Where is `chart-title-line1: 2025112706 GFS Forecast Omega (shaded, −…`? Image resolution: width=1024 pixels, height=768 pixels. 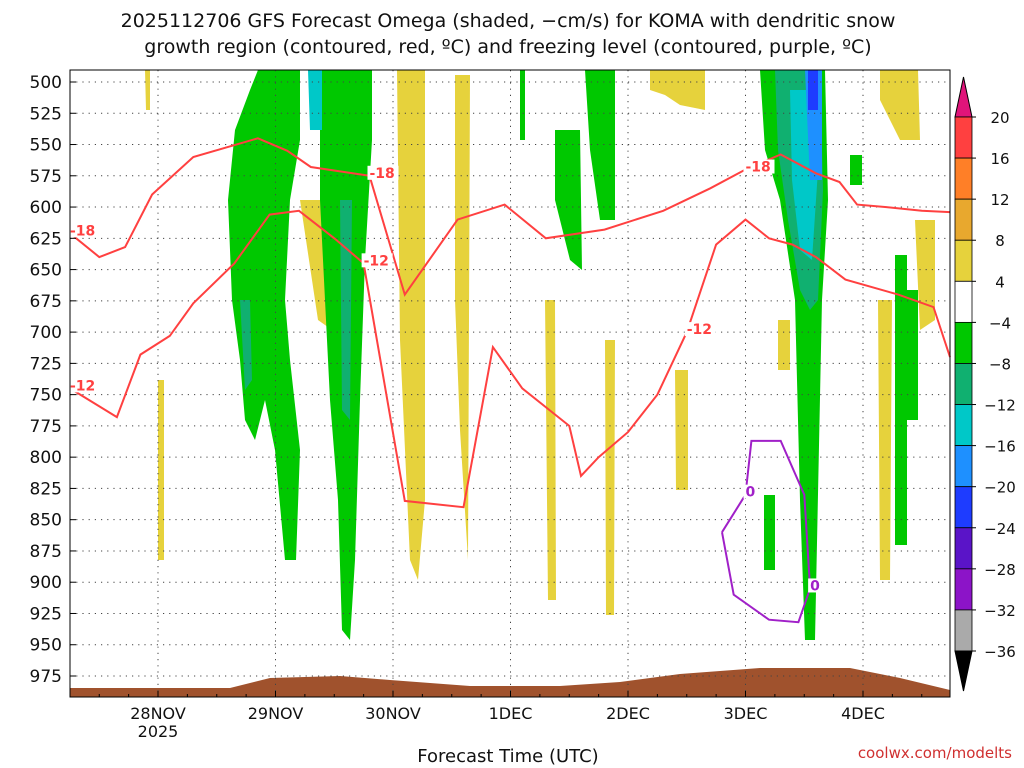 chart-title-line1: 2025112706 GFS Forecast Omega (shaded, −… is located at coordinates (508, 21).